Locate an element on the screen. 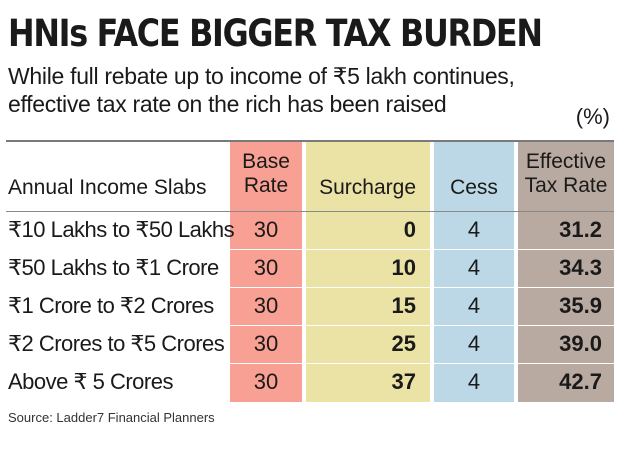 The width and height of the screenshot is (620, 464). header-income-slabs: Annual Income Slabs is located at coordinates (107, 187).